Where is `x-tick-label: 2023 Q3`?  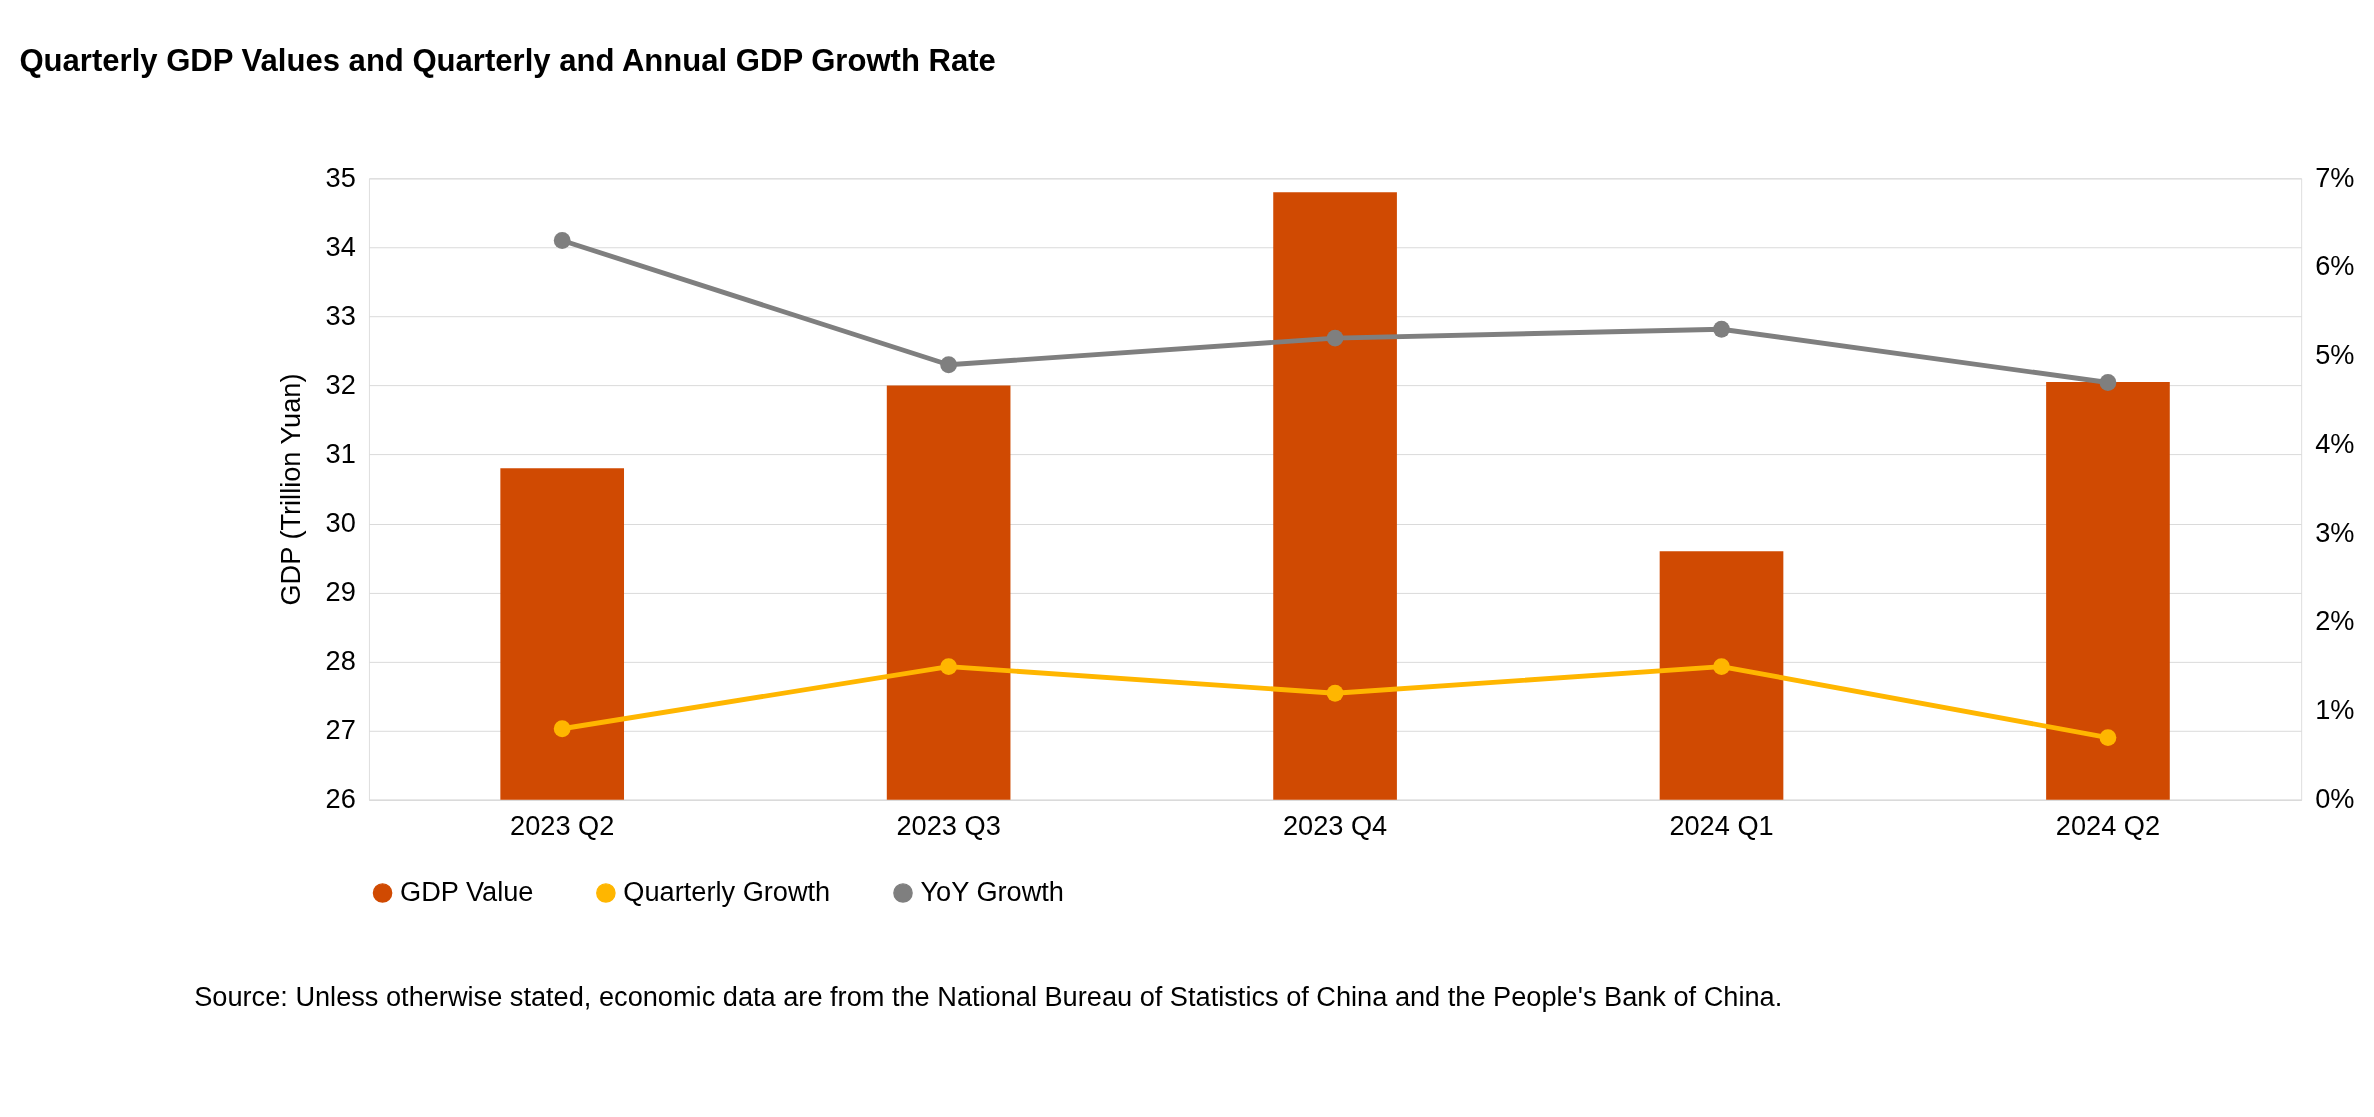 x-tick-label: 2023 Q3 is located at coordinates (948, 826).